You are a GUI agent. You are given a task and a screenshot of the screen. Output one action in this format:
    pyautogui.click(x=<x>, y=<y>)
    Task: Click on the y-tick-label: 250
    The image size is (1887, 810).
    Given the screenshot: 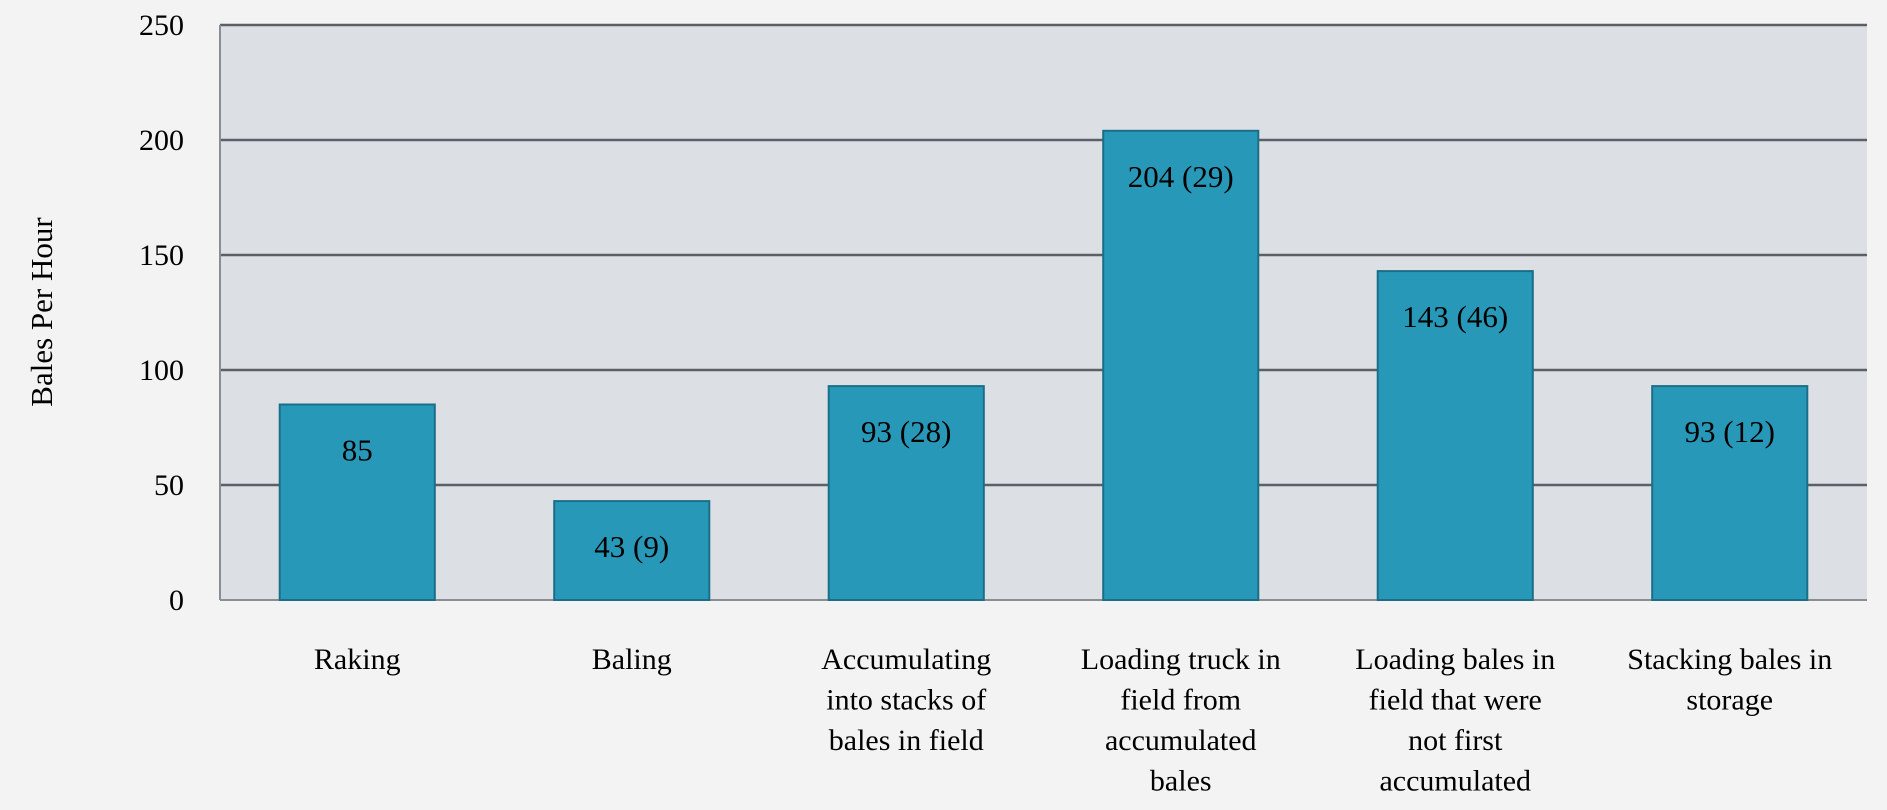 What is the action you would take?
    pyautogui.click(x=161, y=25)
    